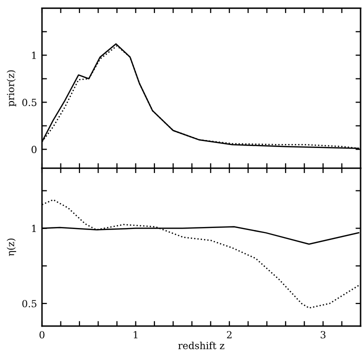  I want to click on x-tick-label: 3, so click(323, 334).